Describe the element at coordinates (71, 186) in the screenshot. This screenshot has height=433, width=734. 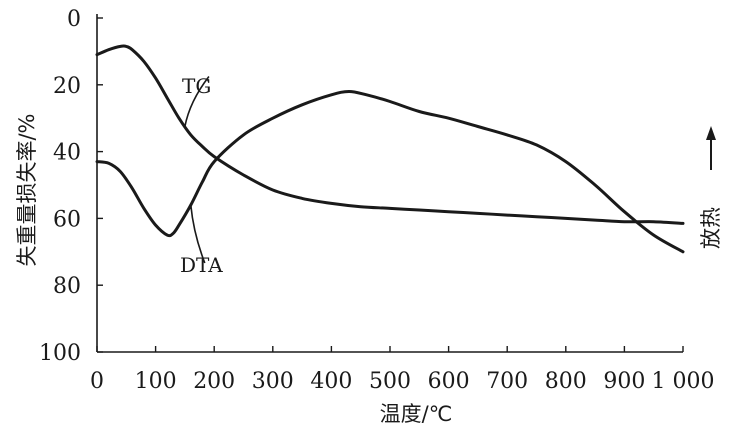
I see `y-ticks: 0 20 40 60 80 100` at that location.